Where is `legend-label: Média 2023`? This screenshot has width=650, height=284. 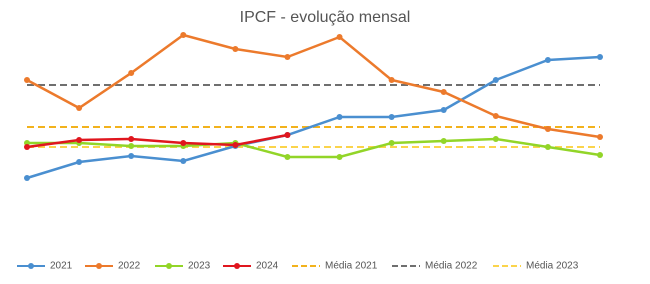 legend-label: Média 2023 is located at coordinates (552, 266).